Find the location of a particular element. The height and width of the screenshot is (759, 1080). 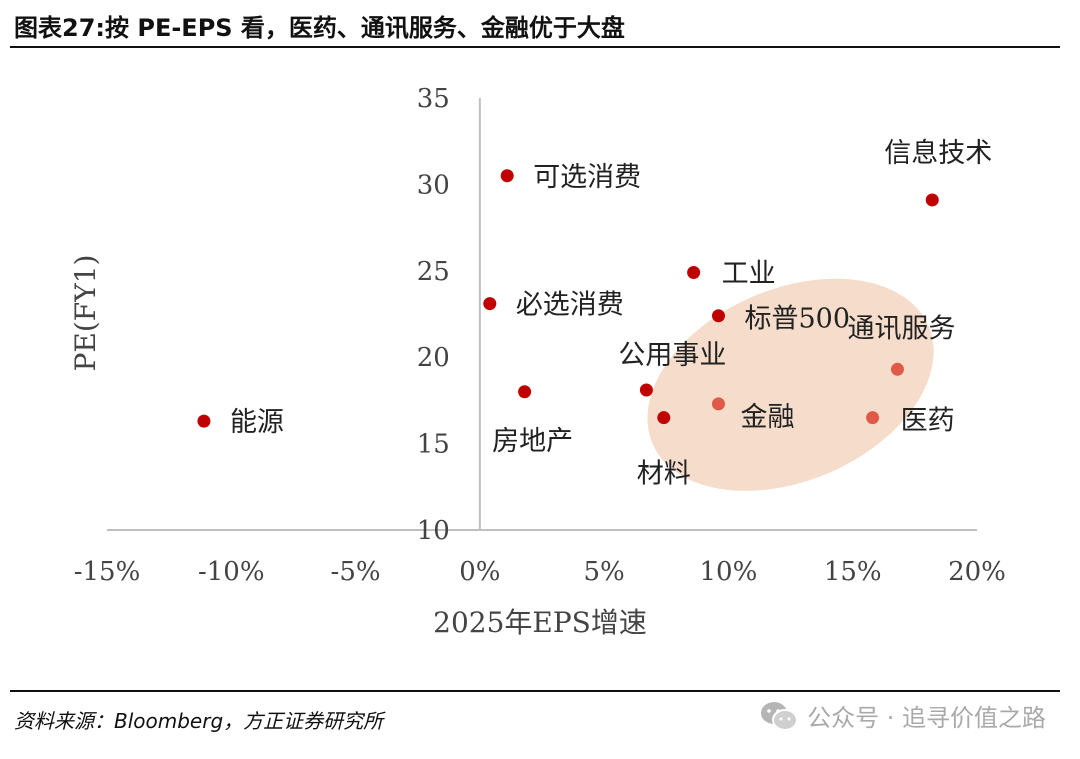

x-axis-title: 2025年EPS增速 is located at coordinates (540, 622).